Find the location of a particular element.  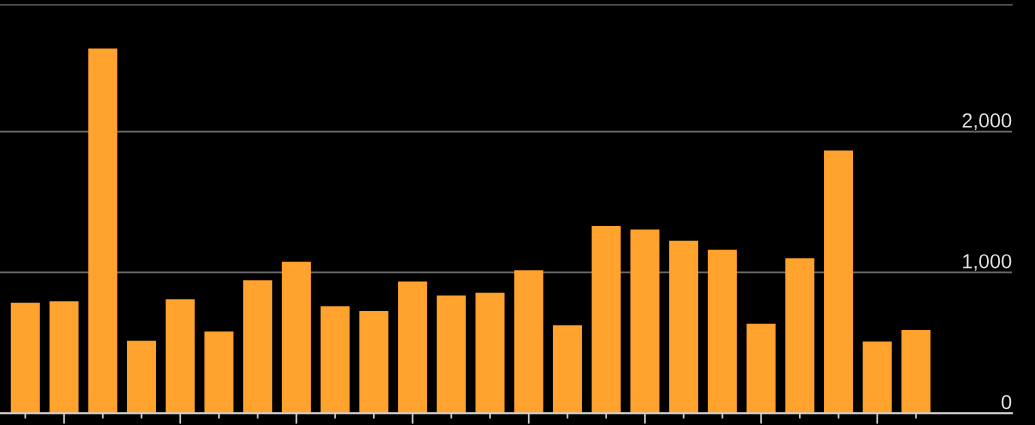

y-tick-label: 2,000 is located at coordinates (987, 121).